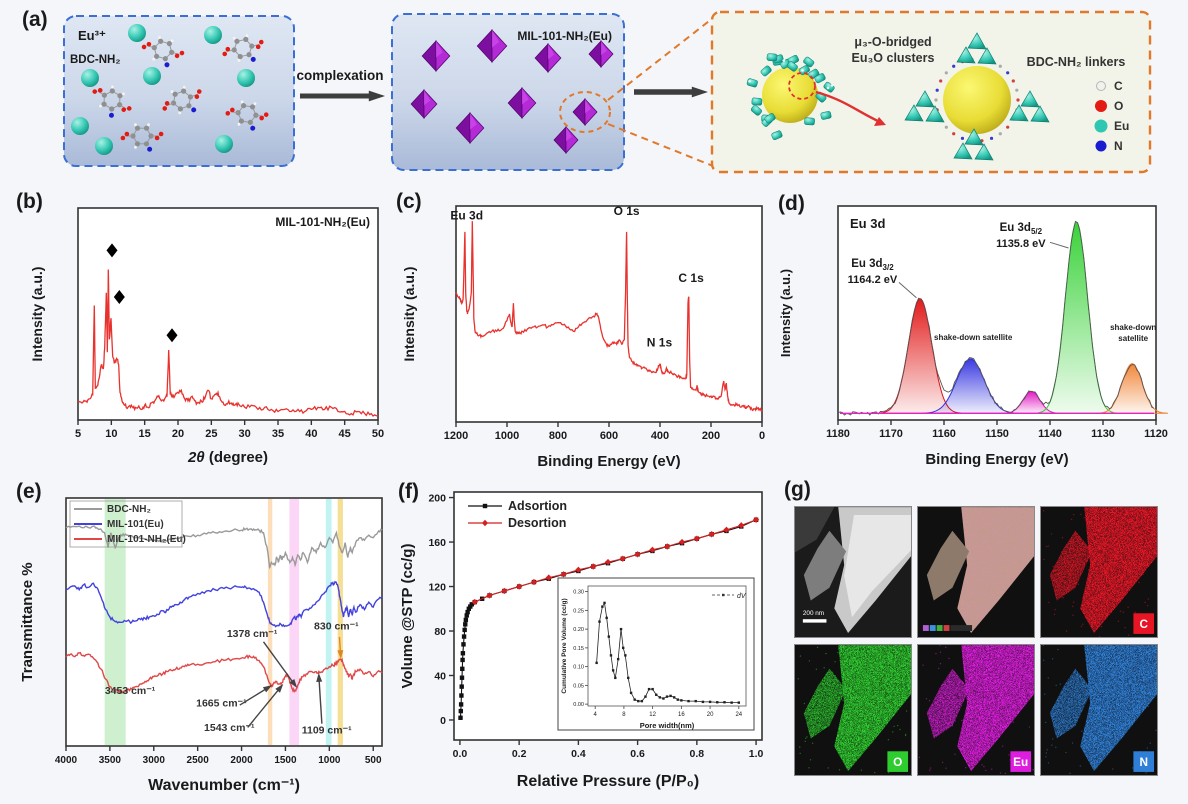  What do you see at coordinates (145, 434) in the screenshot?
I see `svg-text: 15` at bounding box center [145, 434].